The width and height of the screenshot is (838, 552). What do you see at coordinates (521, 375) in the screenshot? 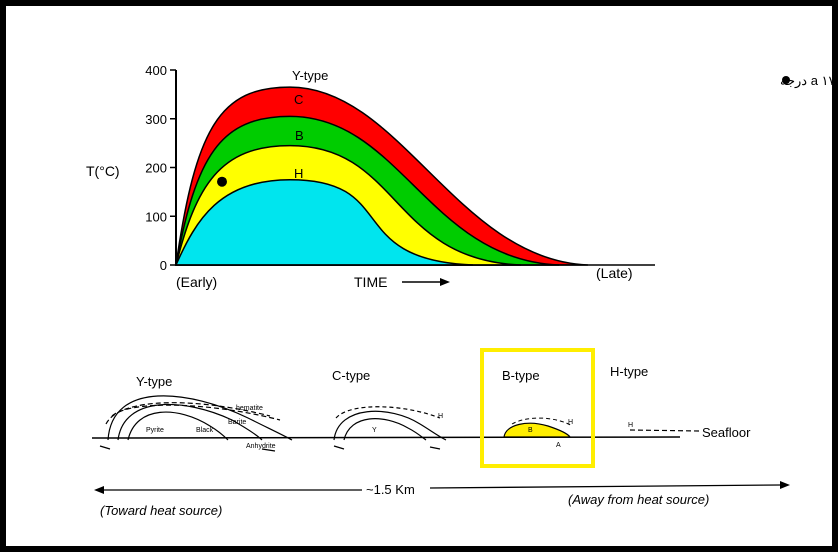
I see `type-label-b: B-type` at bounding box center [521, 375].